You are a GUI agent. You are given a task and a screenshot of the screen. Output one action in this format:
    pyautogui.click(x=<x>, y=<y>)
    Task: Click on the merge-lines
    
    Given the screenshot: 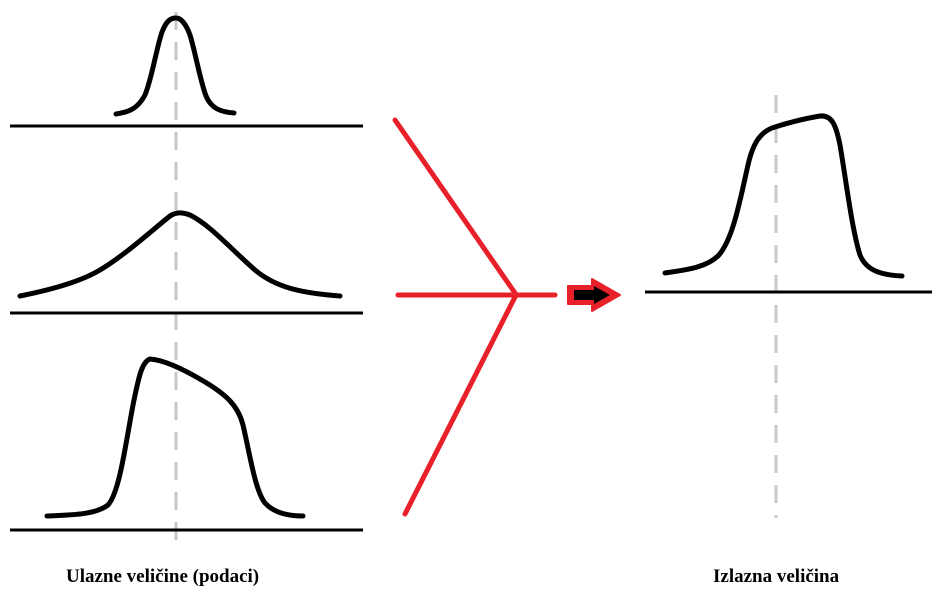 What is the action you would take?
    pyautogui.click(x=475, y=317)
    